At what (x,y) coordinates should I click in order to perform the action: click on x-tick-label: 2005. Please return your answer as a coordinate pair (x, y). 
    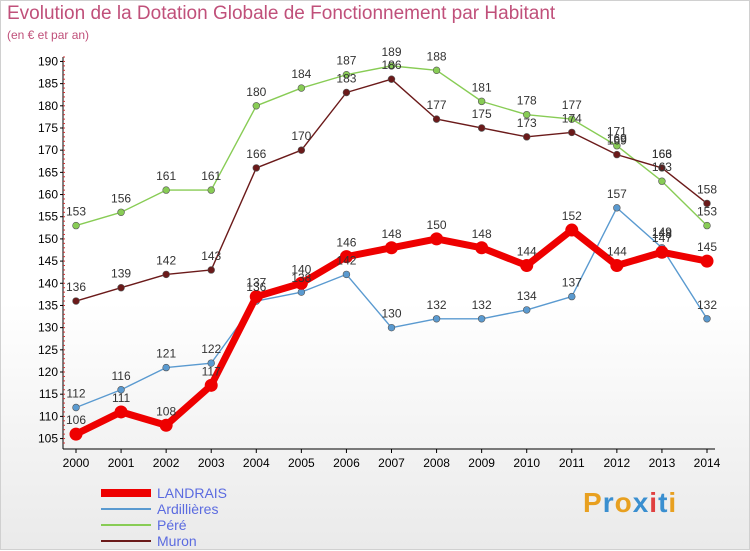
    Looking at the image, I should click on (301, 463).